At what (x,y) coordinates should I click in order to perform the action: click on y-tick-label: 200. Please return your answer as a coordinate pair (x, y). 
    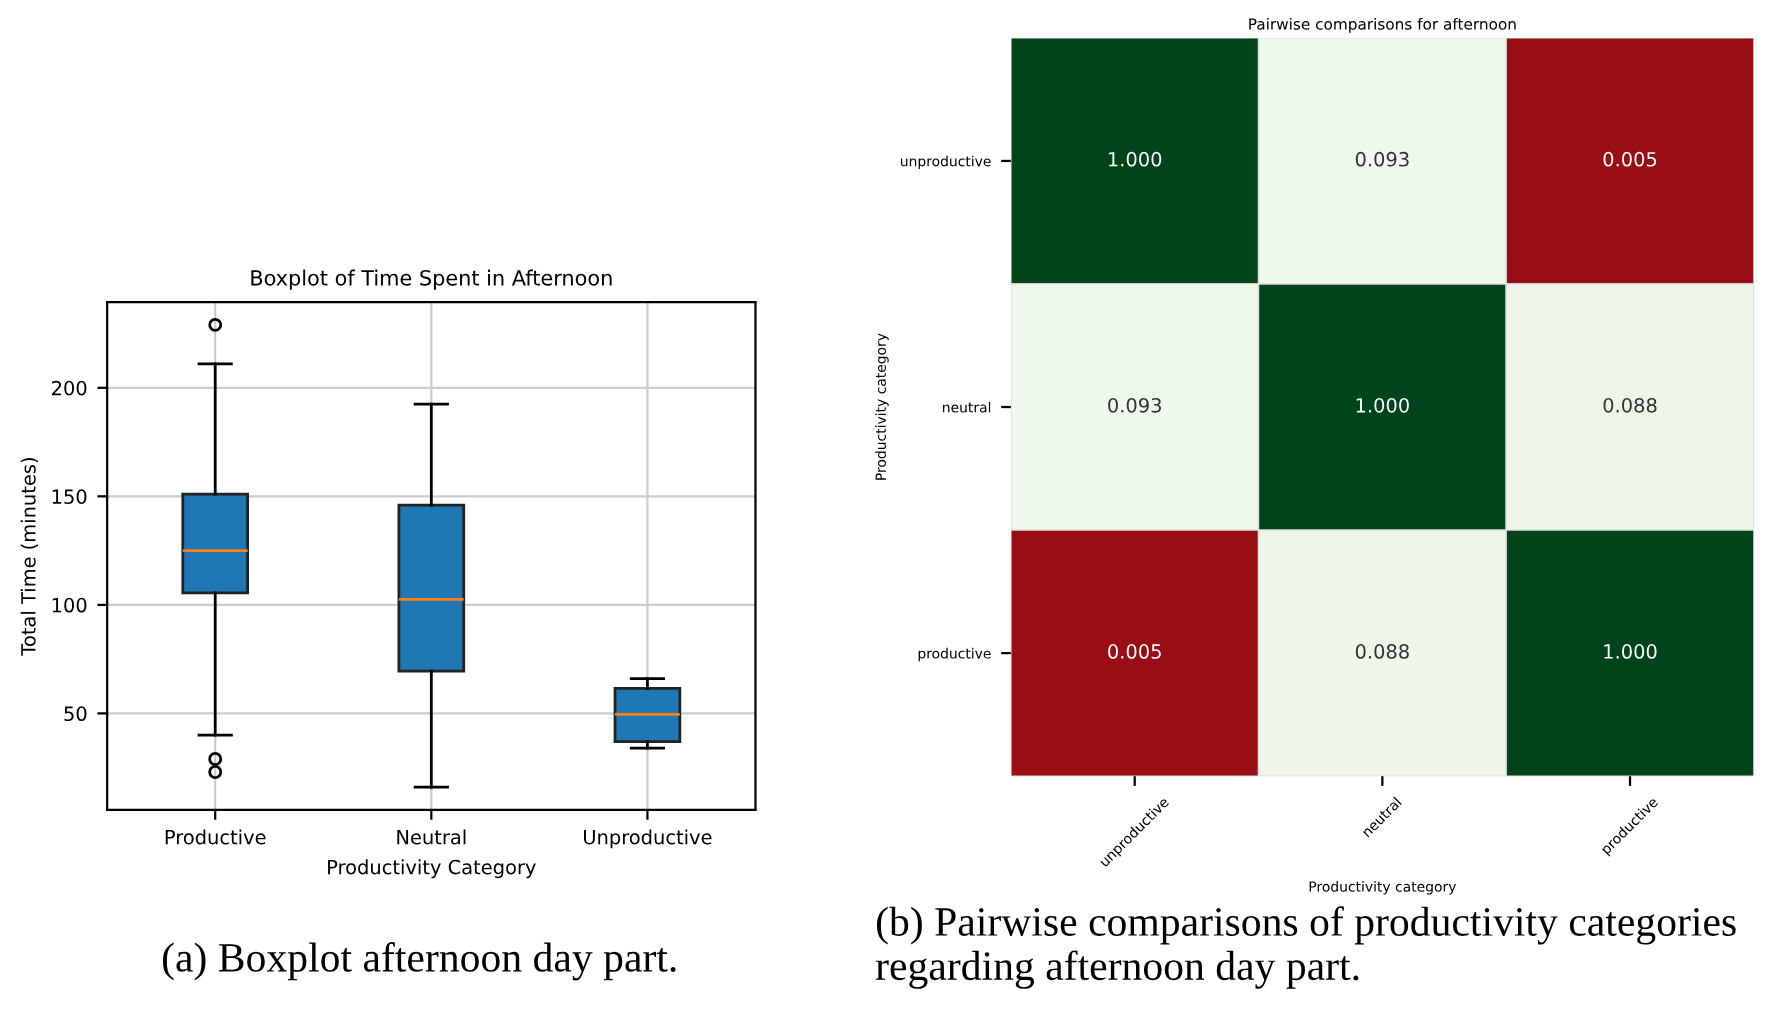
    Looking at the image, I should click on (69, 388).